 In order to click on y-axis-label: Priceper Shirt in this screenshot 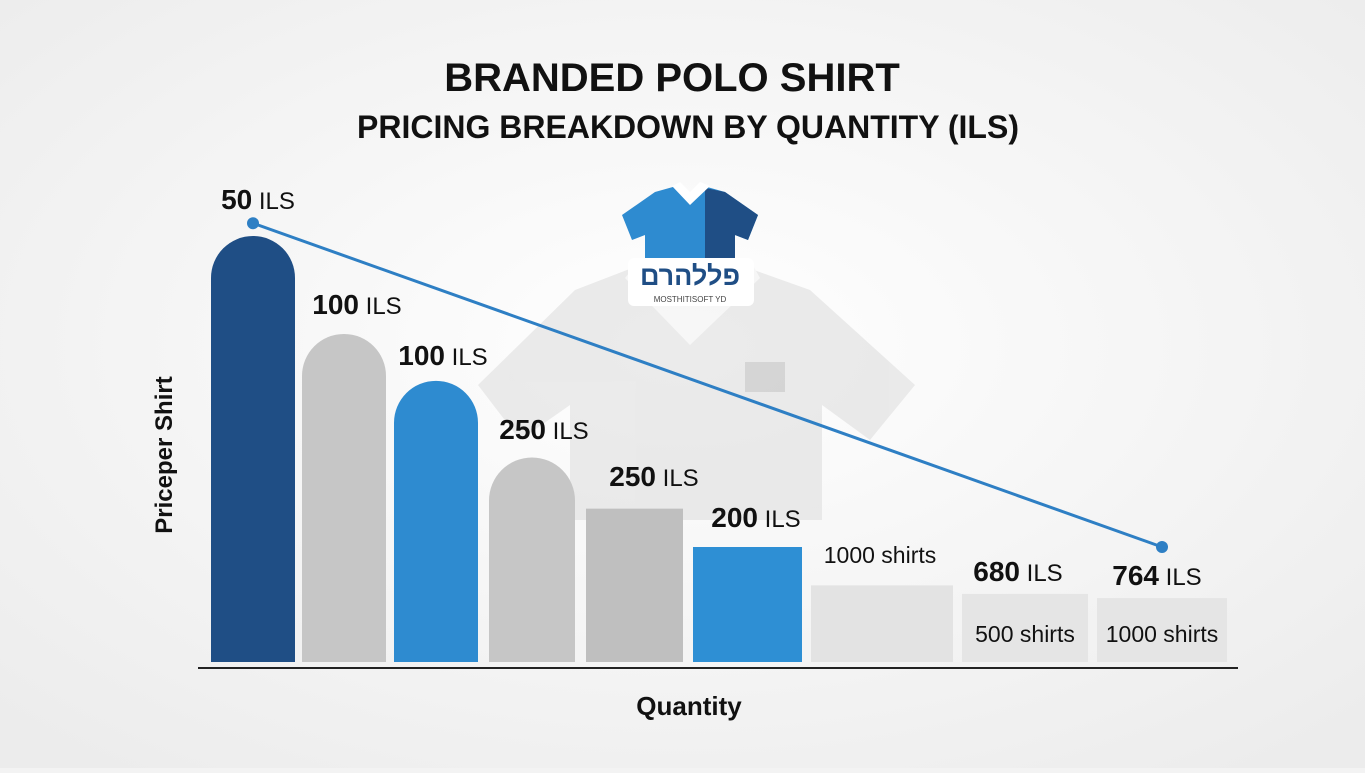, I will do `click(164, 454)`.